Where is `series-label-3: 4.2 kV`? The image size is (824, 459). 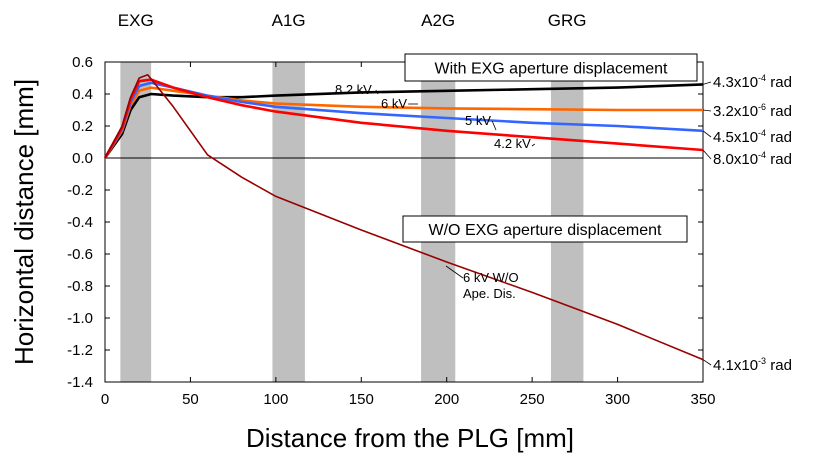
series-label-3: 4.2 kV is located at coordinates (512, 143).